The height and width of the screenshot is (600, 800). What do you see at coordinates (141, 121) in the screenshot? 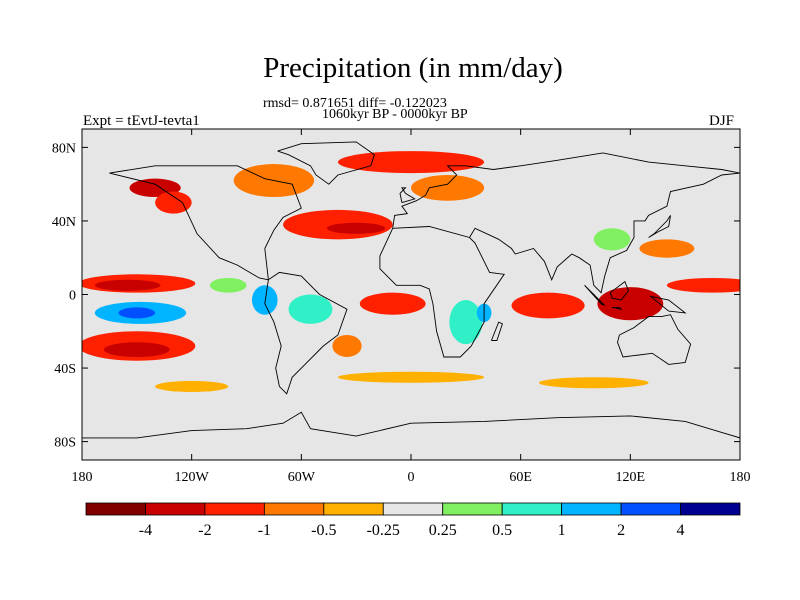
I see `experiment-label: Expt = tEvtJ-tevta1` at bounding box center [141, 121].